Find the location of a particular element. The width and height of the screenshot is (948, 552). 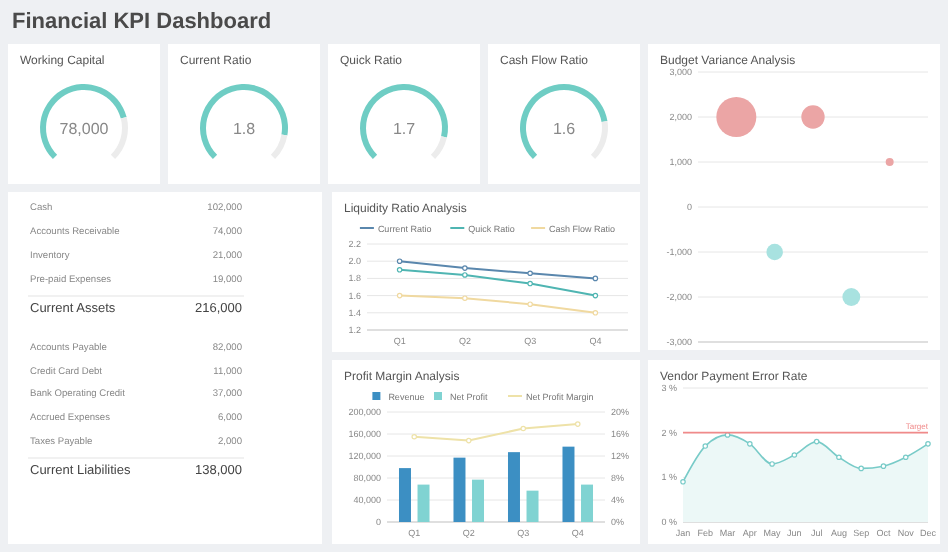

text: 1.6 is located at coordinates (564, 129).